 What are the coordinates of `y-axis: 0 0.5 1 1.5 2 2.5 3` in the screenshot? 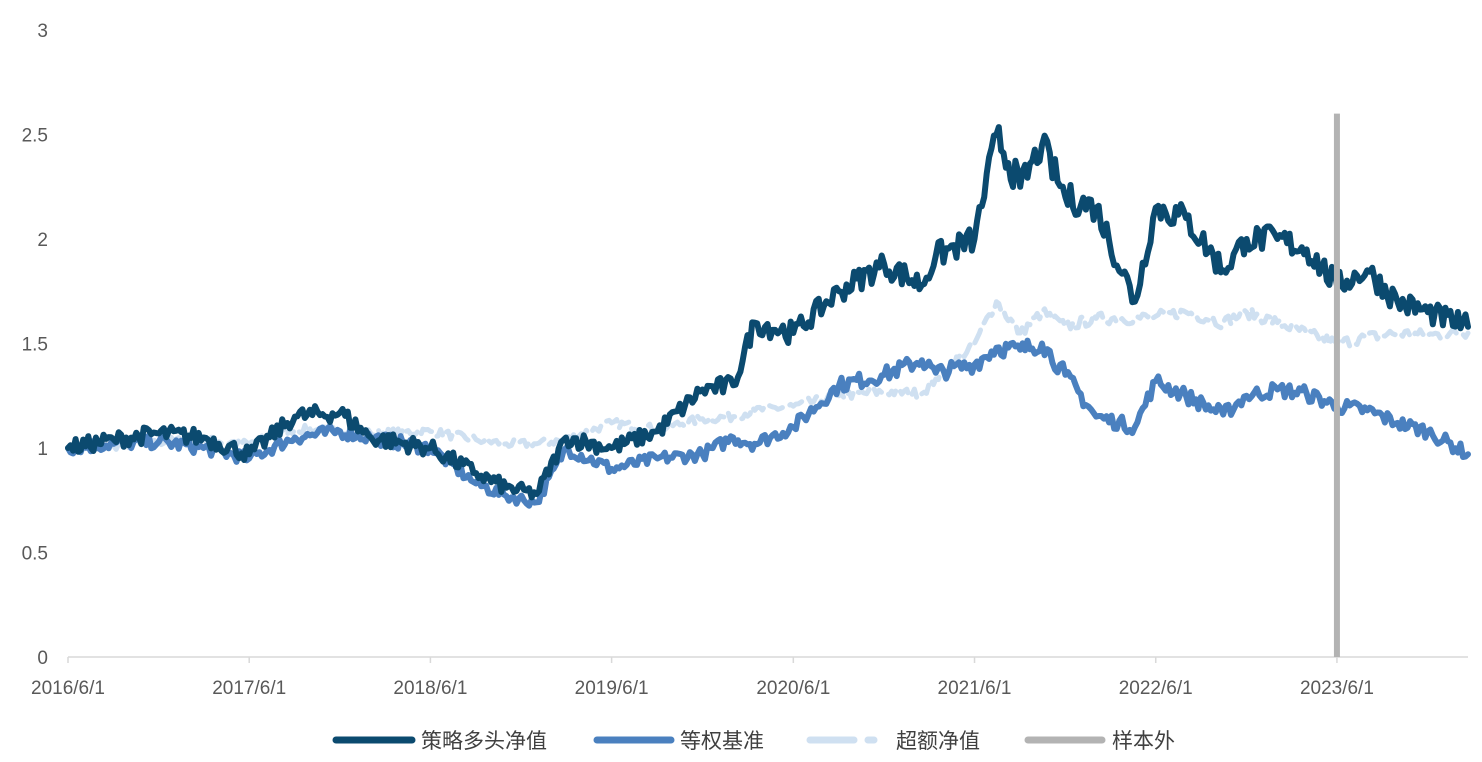 It's located at (35, 345).